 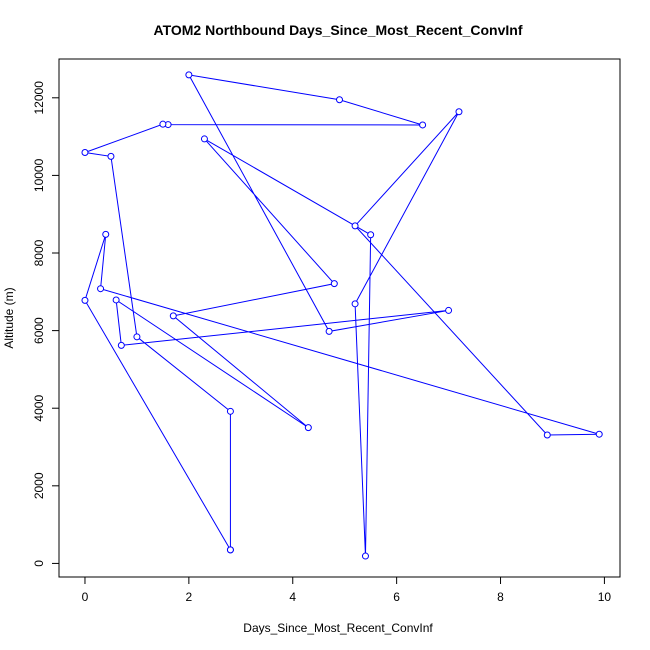 What do you see at coordinates (292, 597) in the screenshot?
I see `x-tick-label: 4` at bounding box center [292, 597].